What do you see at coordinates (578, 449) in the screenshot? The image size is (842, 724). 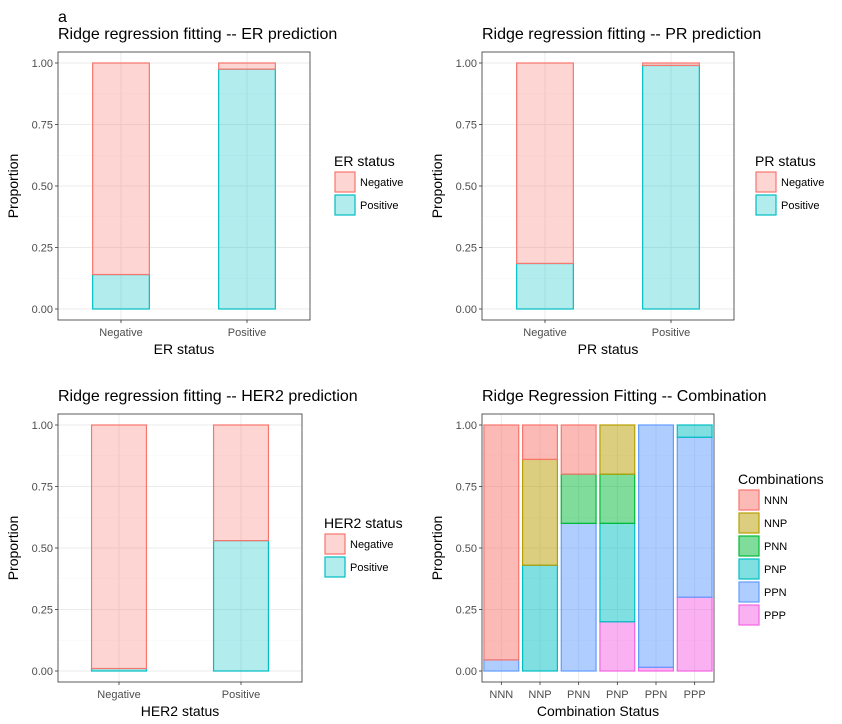 I see `bar-segment-pnn-nnn` at bounding box center [578, 449].